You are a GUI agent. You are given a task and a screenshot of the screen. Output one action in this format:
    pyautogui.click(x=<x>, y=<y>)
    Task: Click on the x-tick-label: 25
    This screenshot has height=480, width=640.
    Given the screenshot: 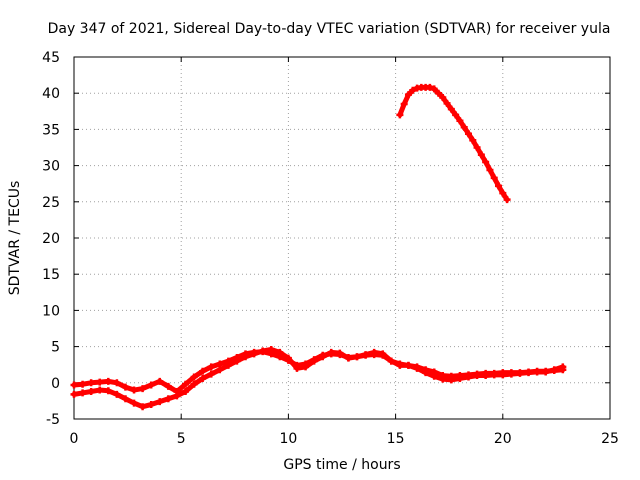 What is the action you would take?
    pyautogui.click(x=610, y=439)
    